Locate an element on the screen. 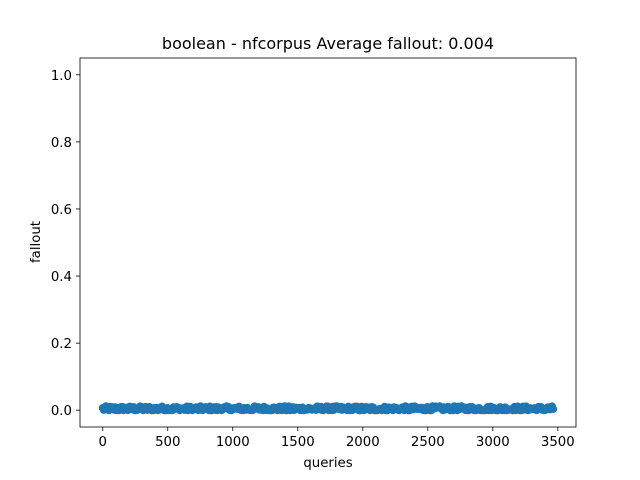  x-tick-label: 2000 is located at coordinates (363, 442).